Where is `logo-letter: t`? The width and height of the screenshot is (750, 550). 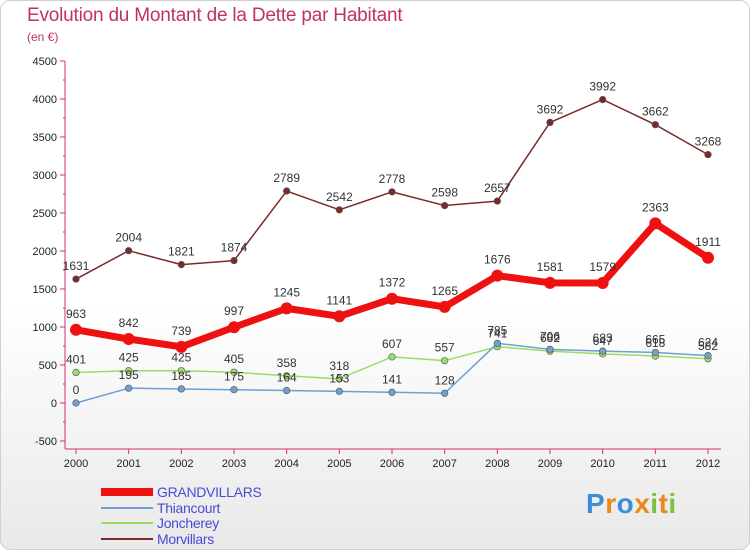 logo-letter: t is located at coordinates (663, 503).